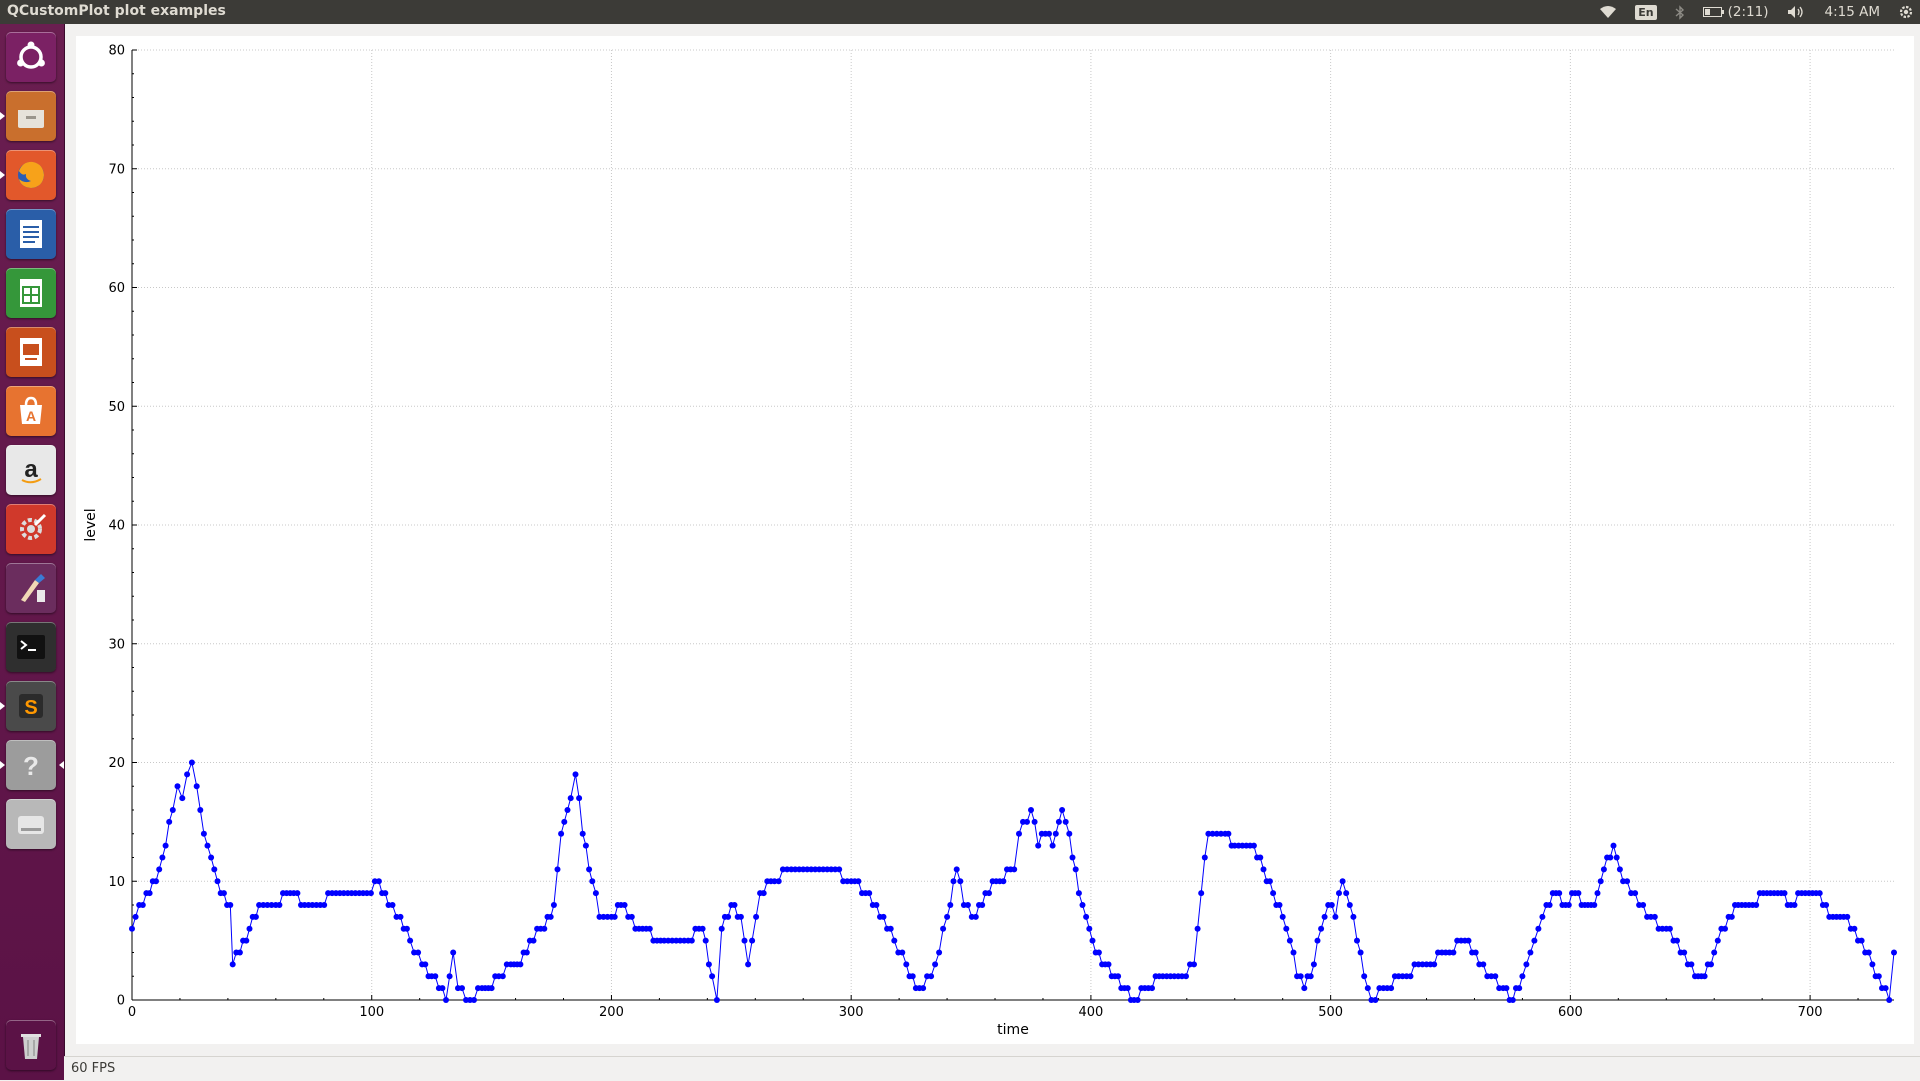 Image resolution: width=1920 pixels, height=1081 pixels. I want to click on system-settings-icon, so click(31, 529).